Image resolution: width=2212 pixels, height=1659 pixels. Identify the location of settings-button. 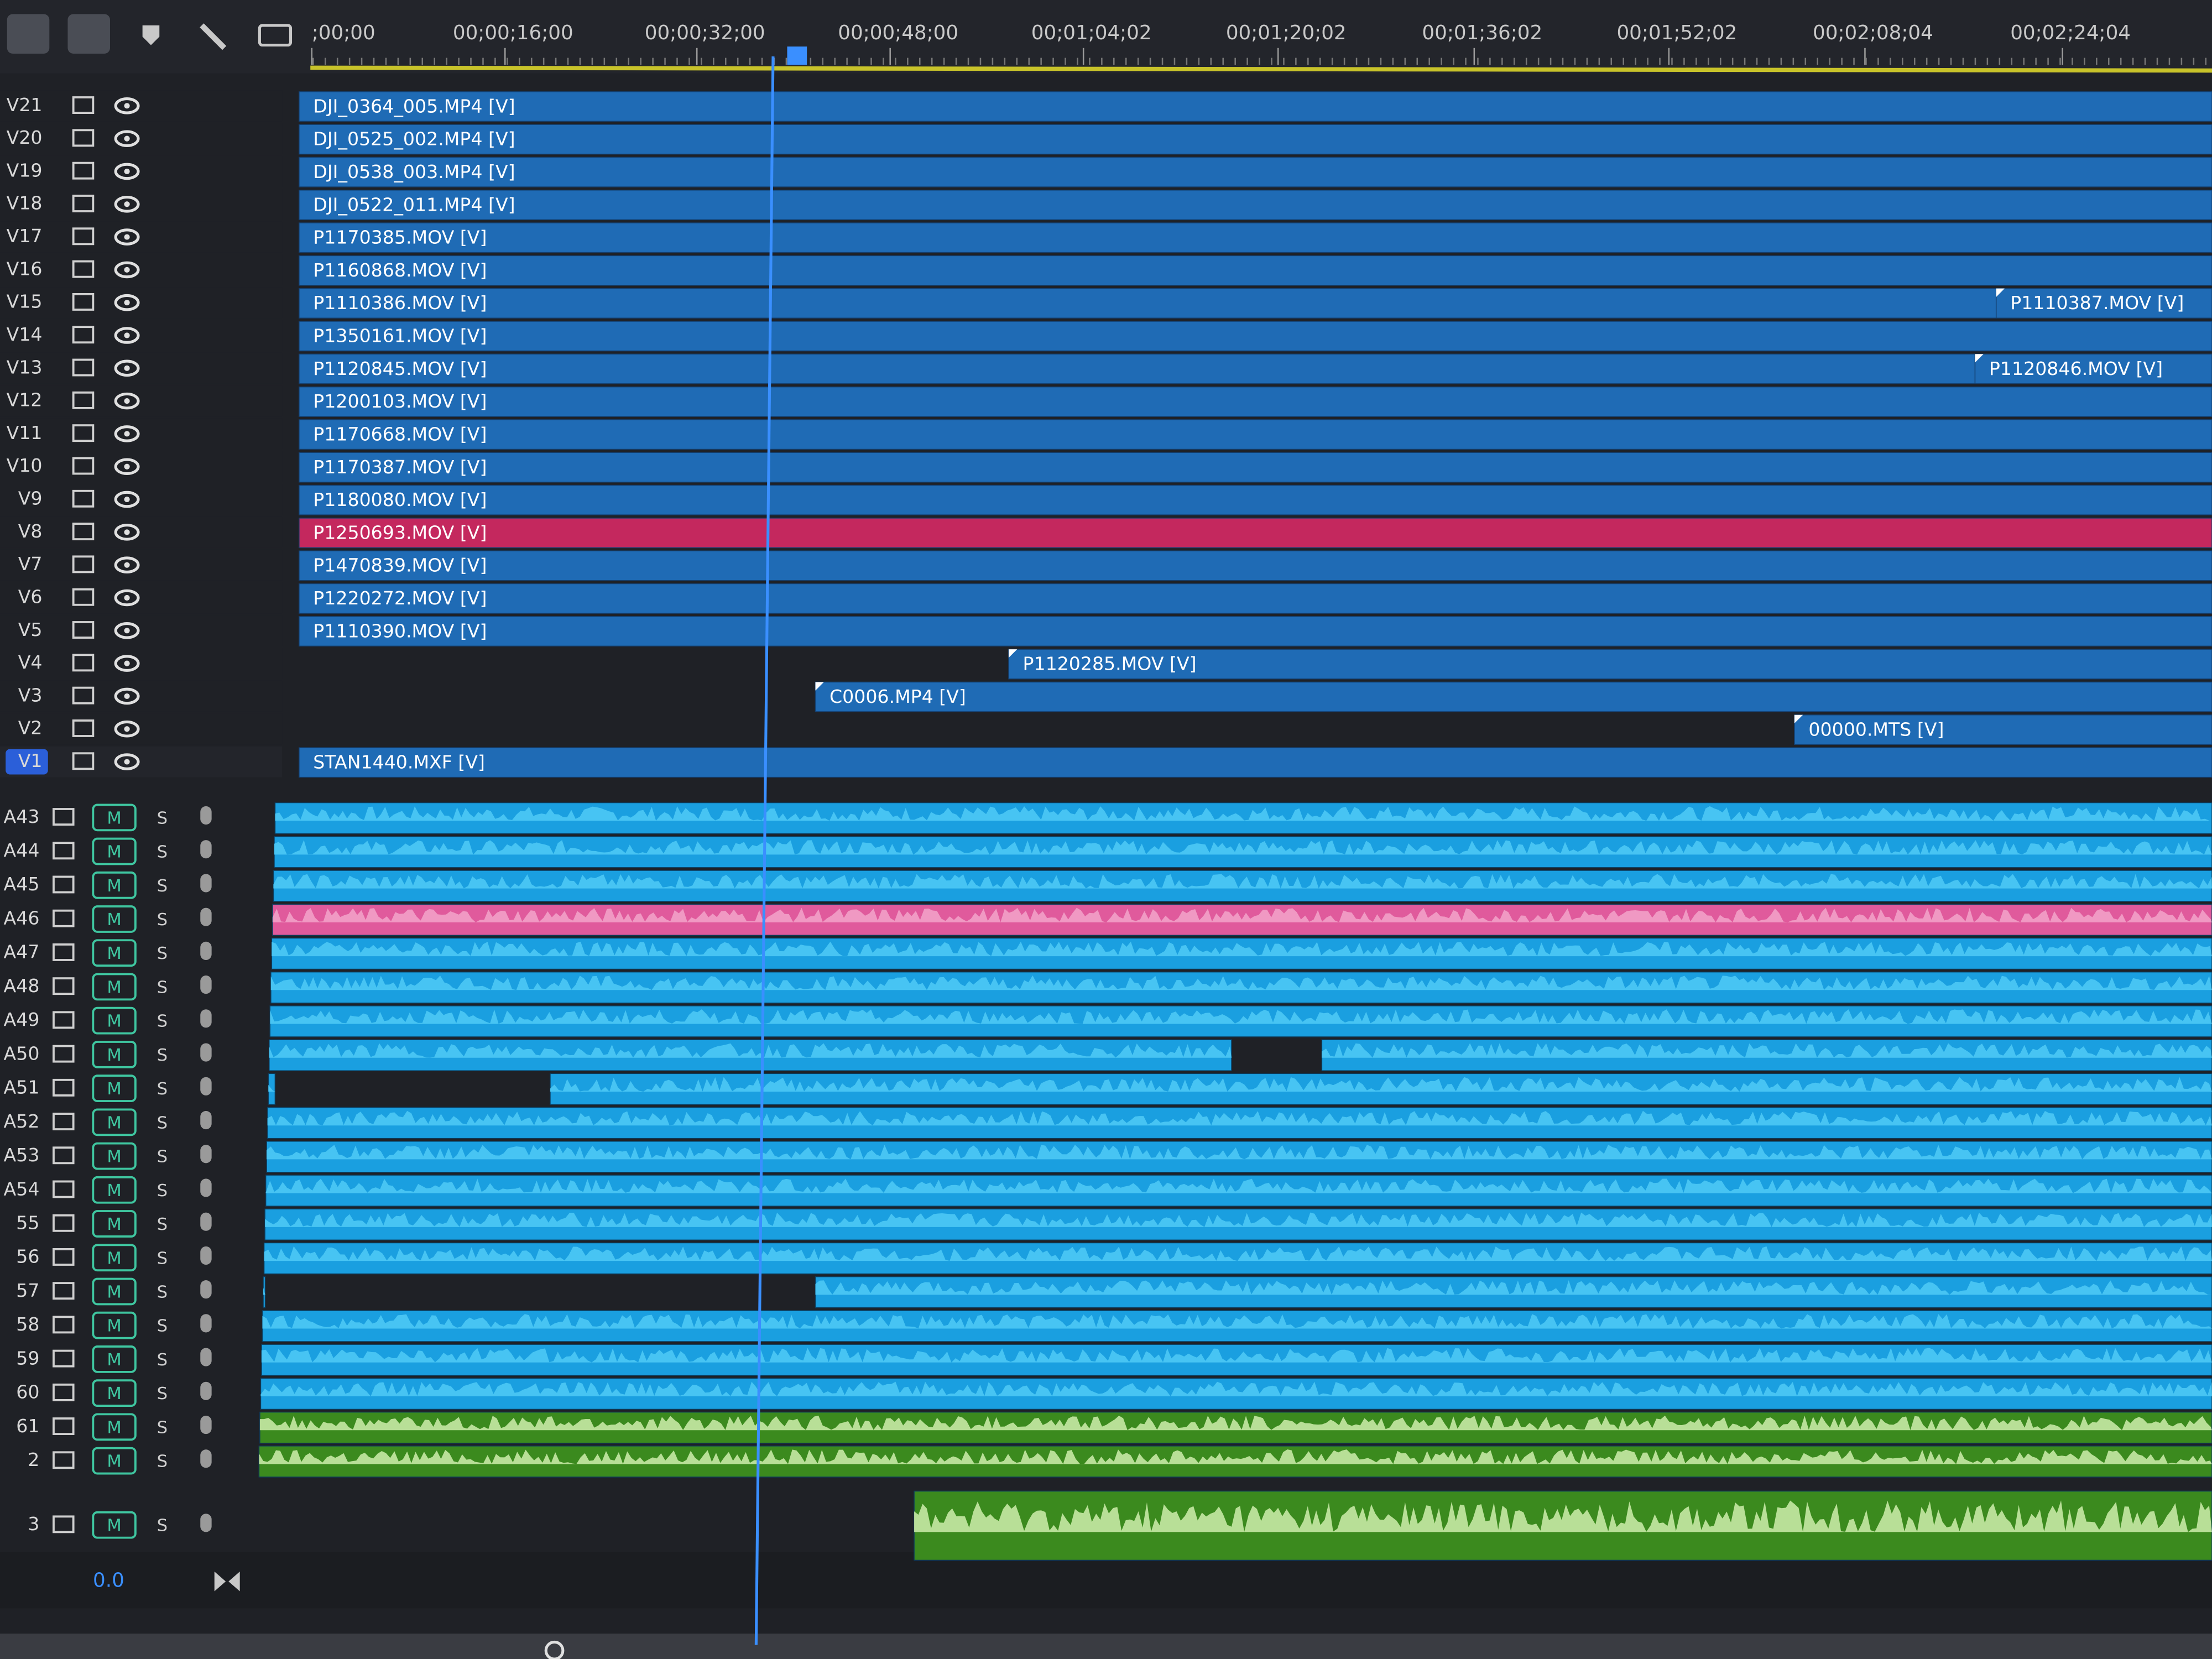
(214, 37).